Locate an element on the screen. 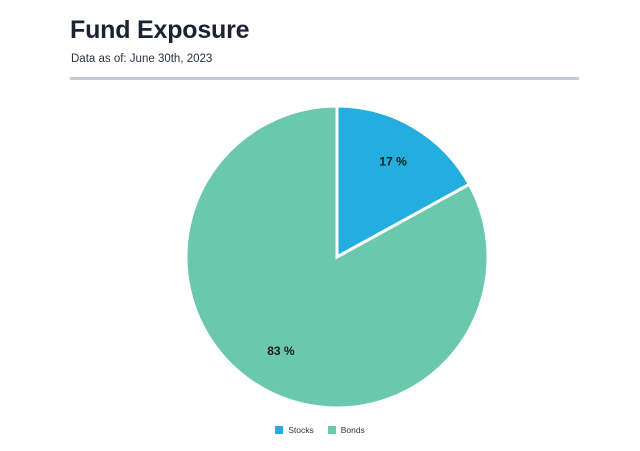 The height and width of the screenshot is (451, 640). legend-swatch-bonds is located at coordinates (331, 430).